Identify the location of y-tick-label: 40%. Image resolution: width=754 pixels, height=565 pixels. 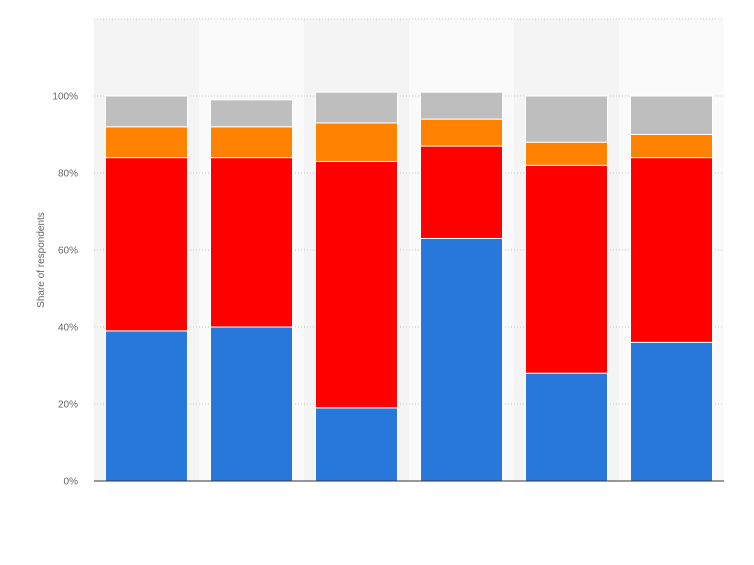
(68, 328).